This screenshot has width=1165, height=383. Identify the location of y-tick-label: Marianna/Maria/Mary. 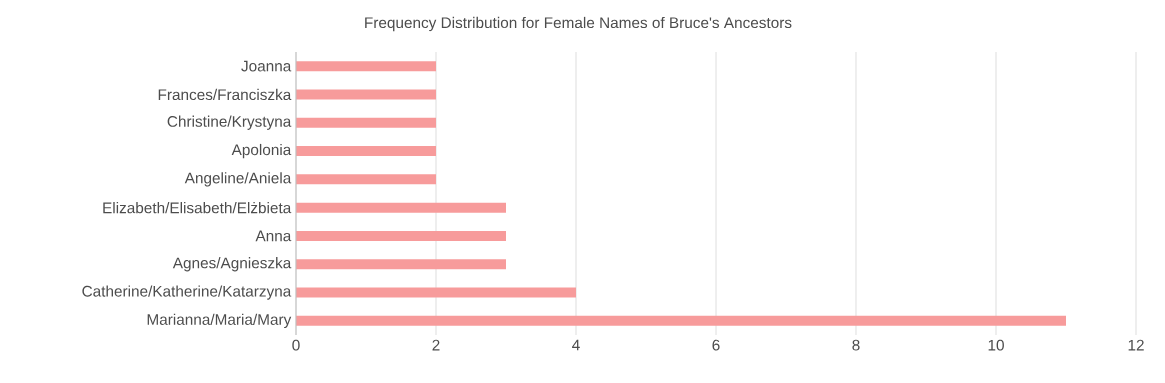
(219, 320).